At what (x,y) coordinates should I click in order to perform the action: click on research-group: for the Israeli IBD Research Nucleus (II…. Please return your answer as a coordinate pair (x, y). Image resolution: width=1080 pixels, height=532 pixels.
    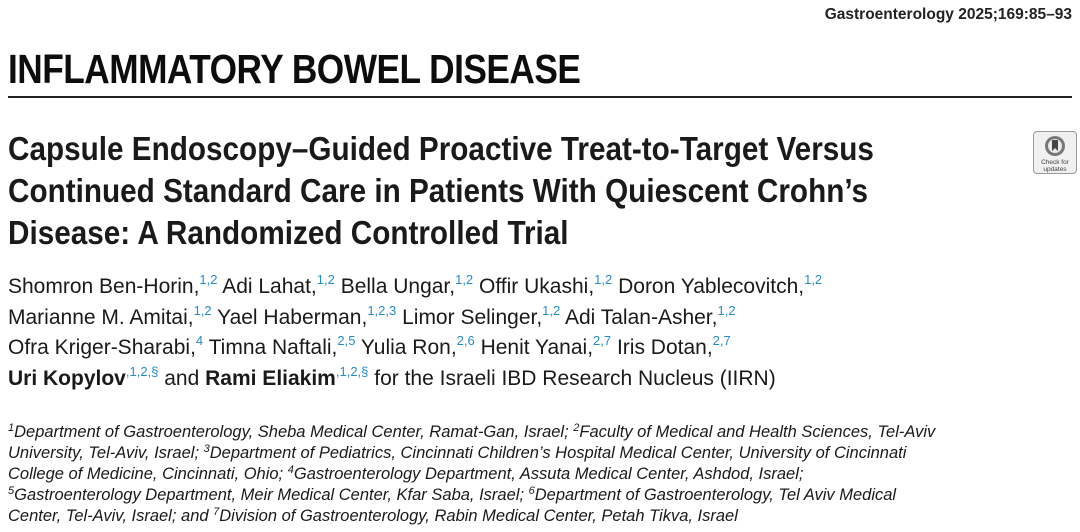
    Looking at the image, I should click on (575, 378).